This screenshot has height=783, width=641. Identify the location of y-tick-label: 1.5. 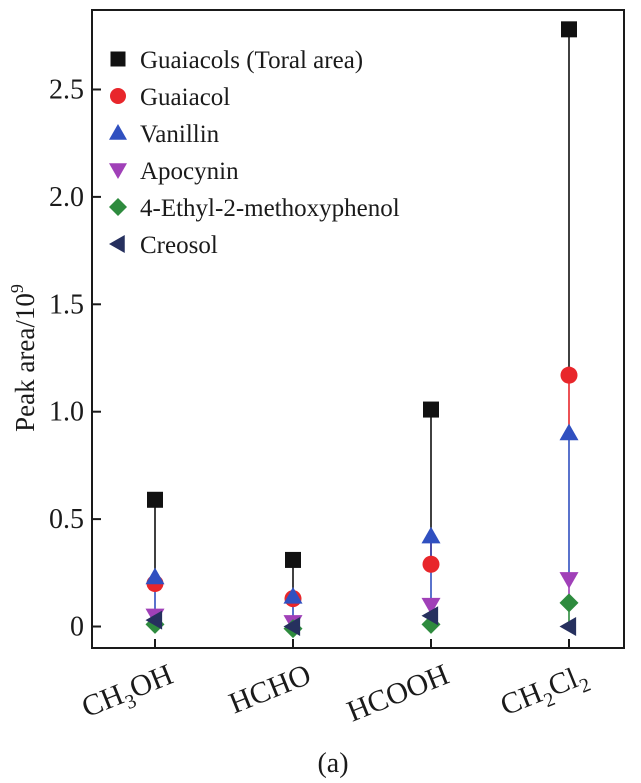
(66, 304).